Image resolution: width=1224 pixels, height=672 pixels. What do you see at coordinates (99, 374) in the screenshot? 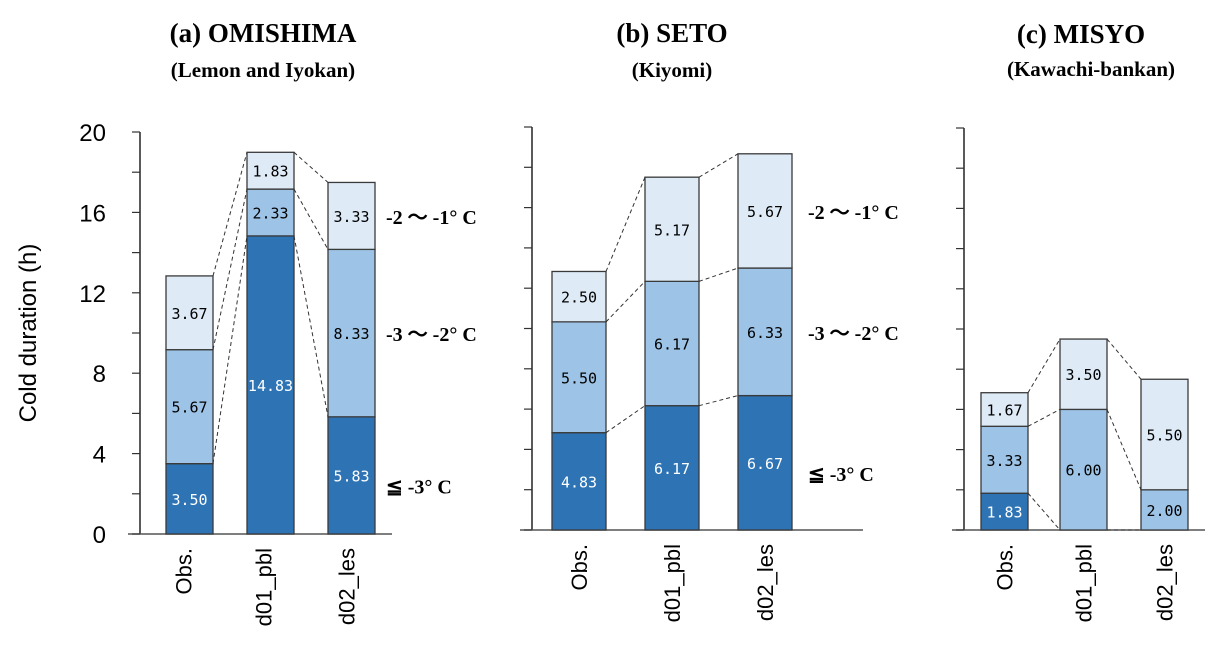
I see `y-tick-label: 8` at bounding box center [99, 374].